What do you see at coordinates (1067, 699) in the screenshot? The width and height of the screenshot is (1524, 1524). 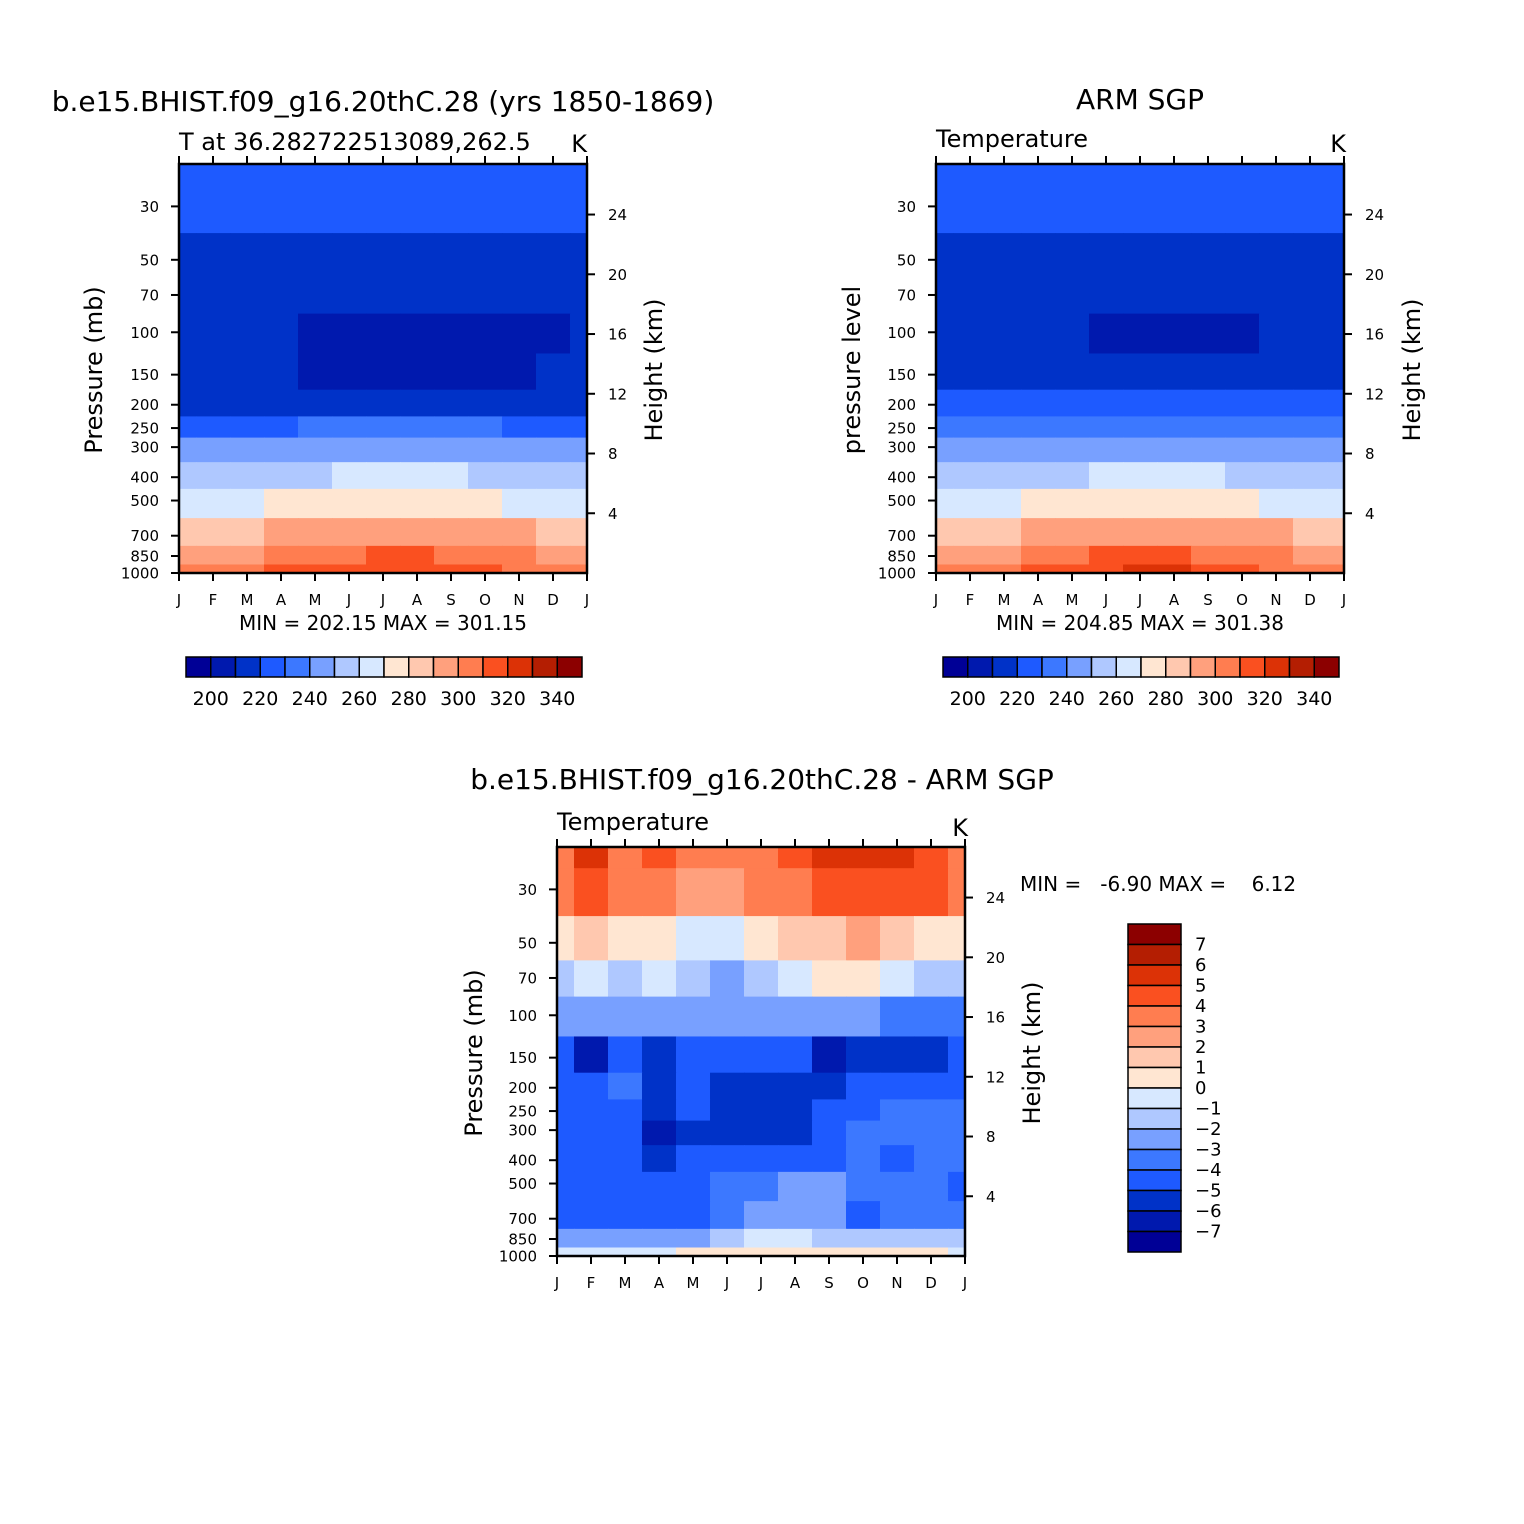 I see `colorbar-obs-label: 240` at bounding box center [1067, 699].